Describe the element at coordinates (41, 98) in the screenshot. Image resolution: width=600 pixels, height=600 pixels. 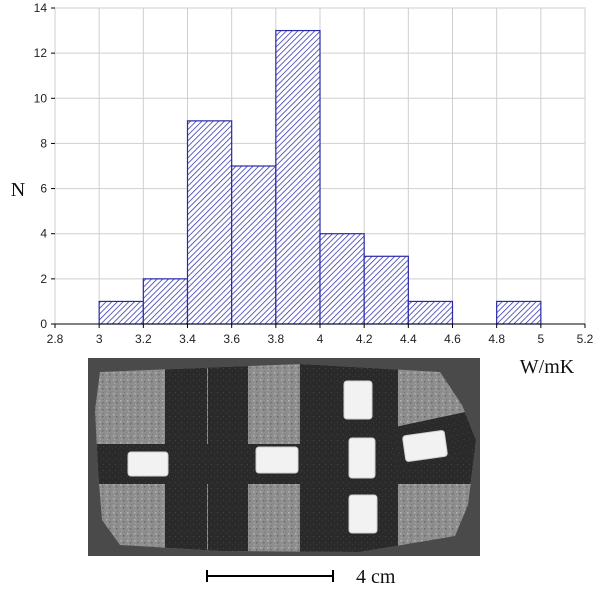
I see `y-tick-label: 10` at that location.